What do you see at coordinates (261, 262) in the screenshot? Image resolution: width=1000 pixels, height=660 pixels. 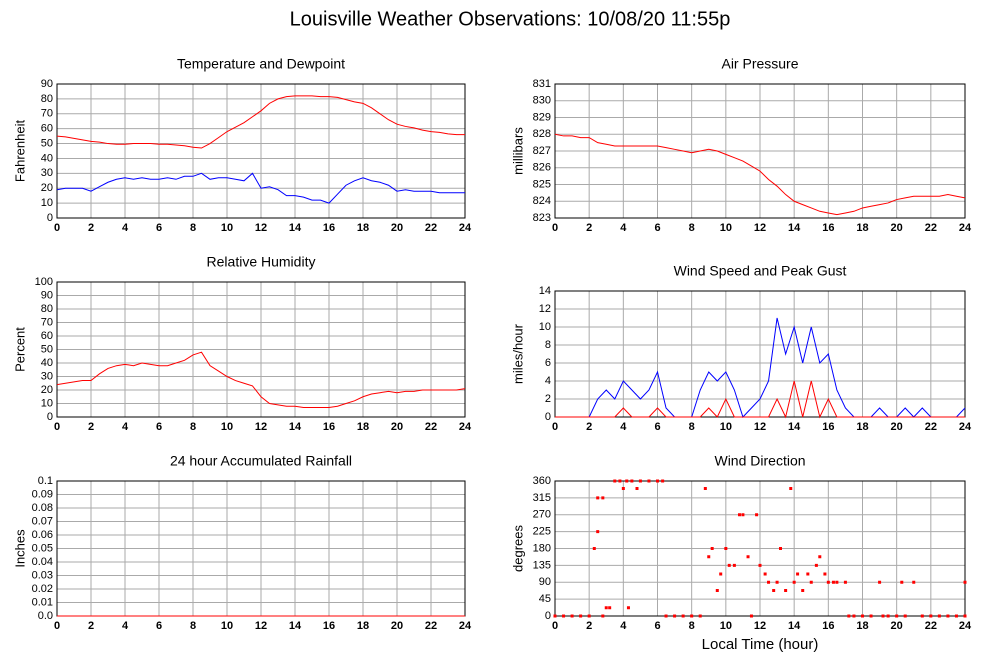 I see `panel-title: Relative Humidity` at bounding box center [261, 262].